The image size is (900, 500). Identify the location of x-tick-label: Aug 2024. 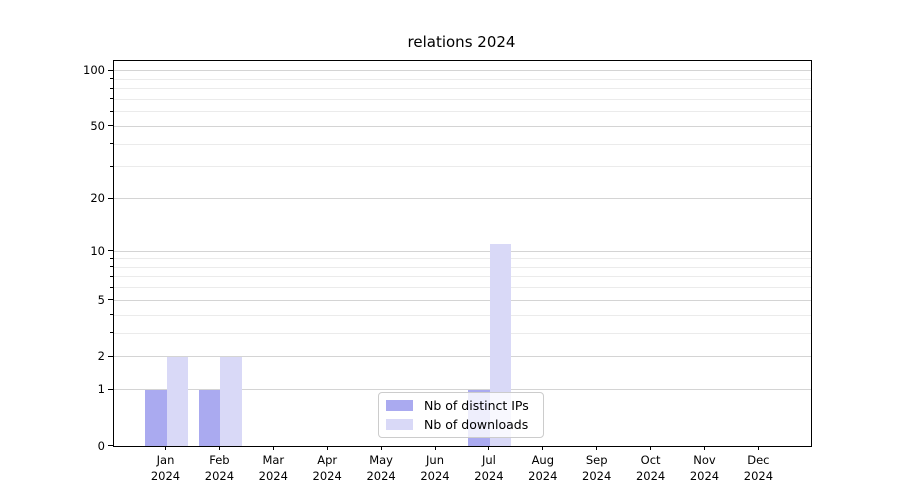
(543, 468).